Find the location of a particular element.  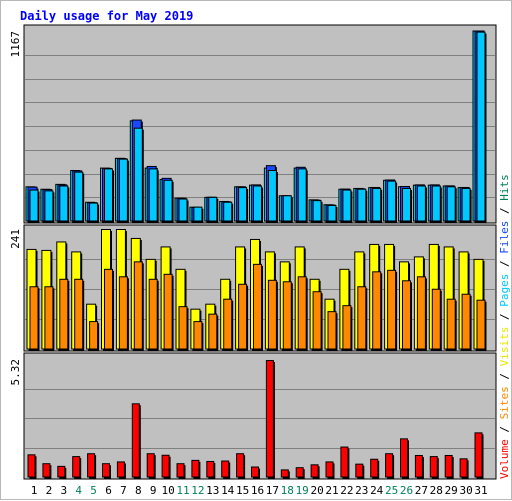

day-label: 8 is located at coordinates (138, 490).